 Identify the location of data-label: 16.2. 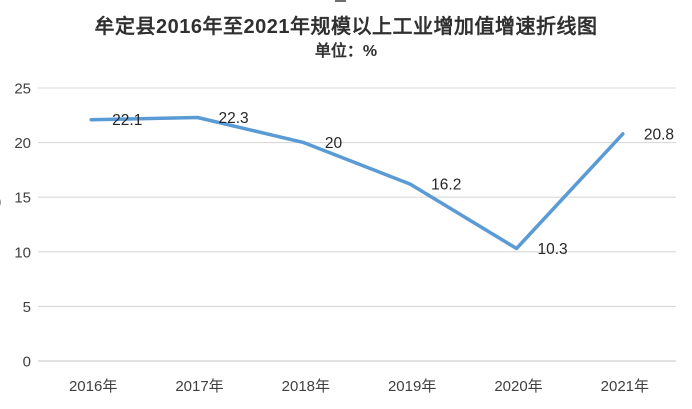
(446, 185).